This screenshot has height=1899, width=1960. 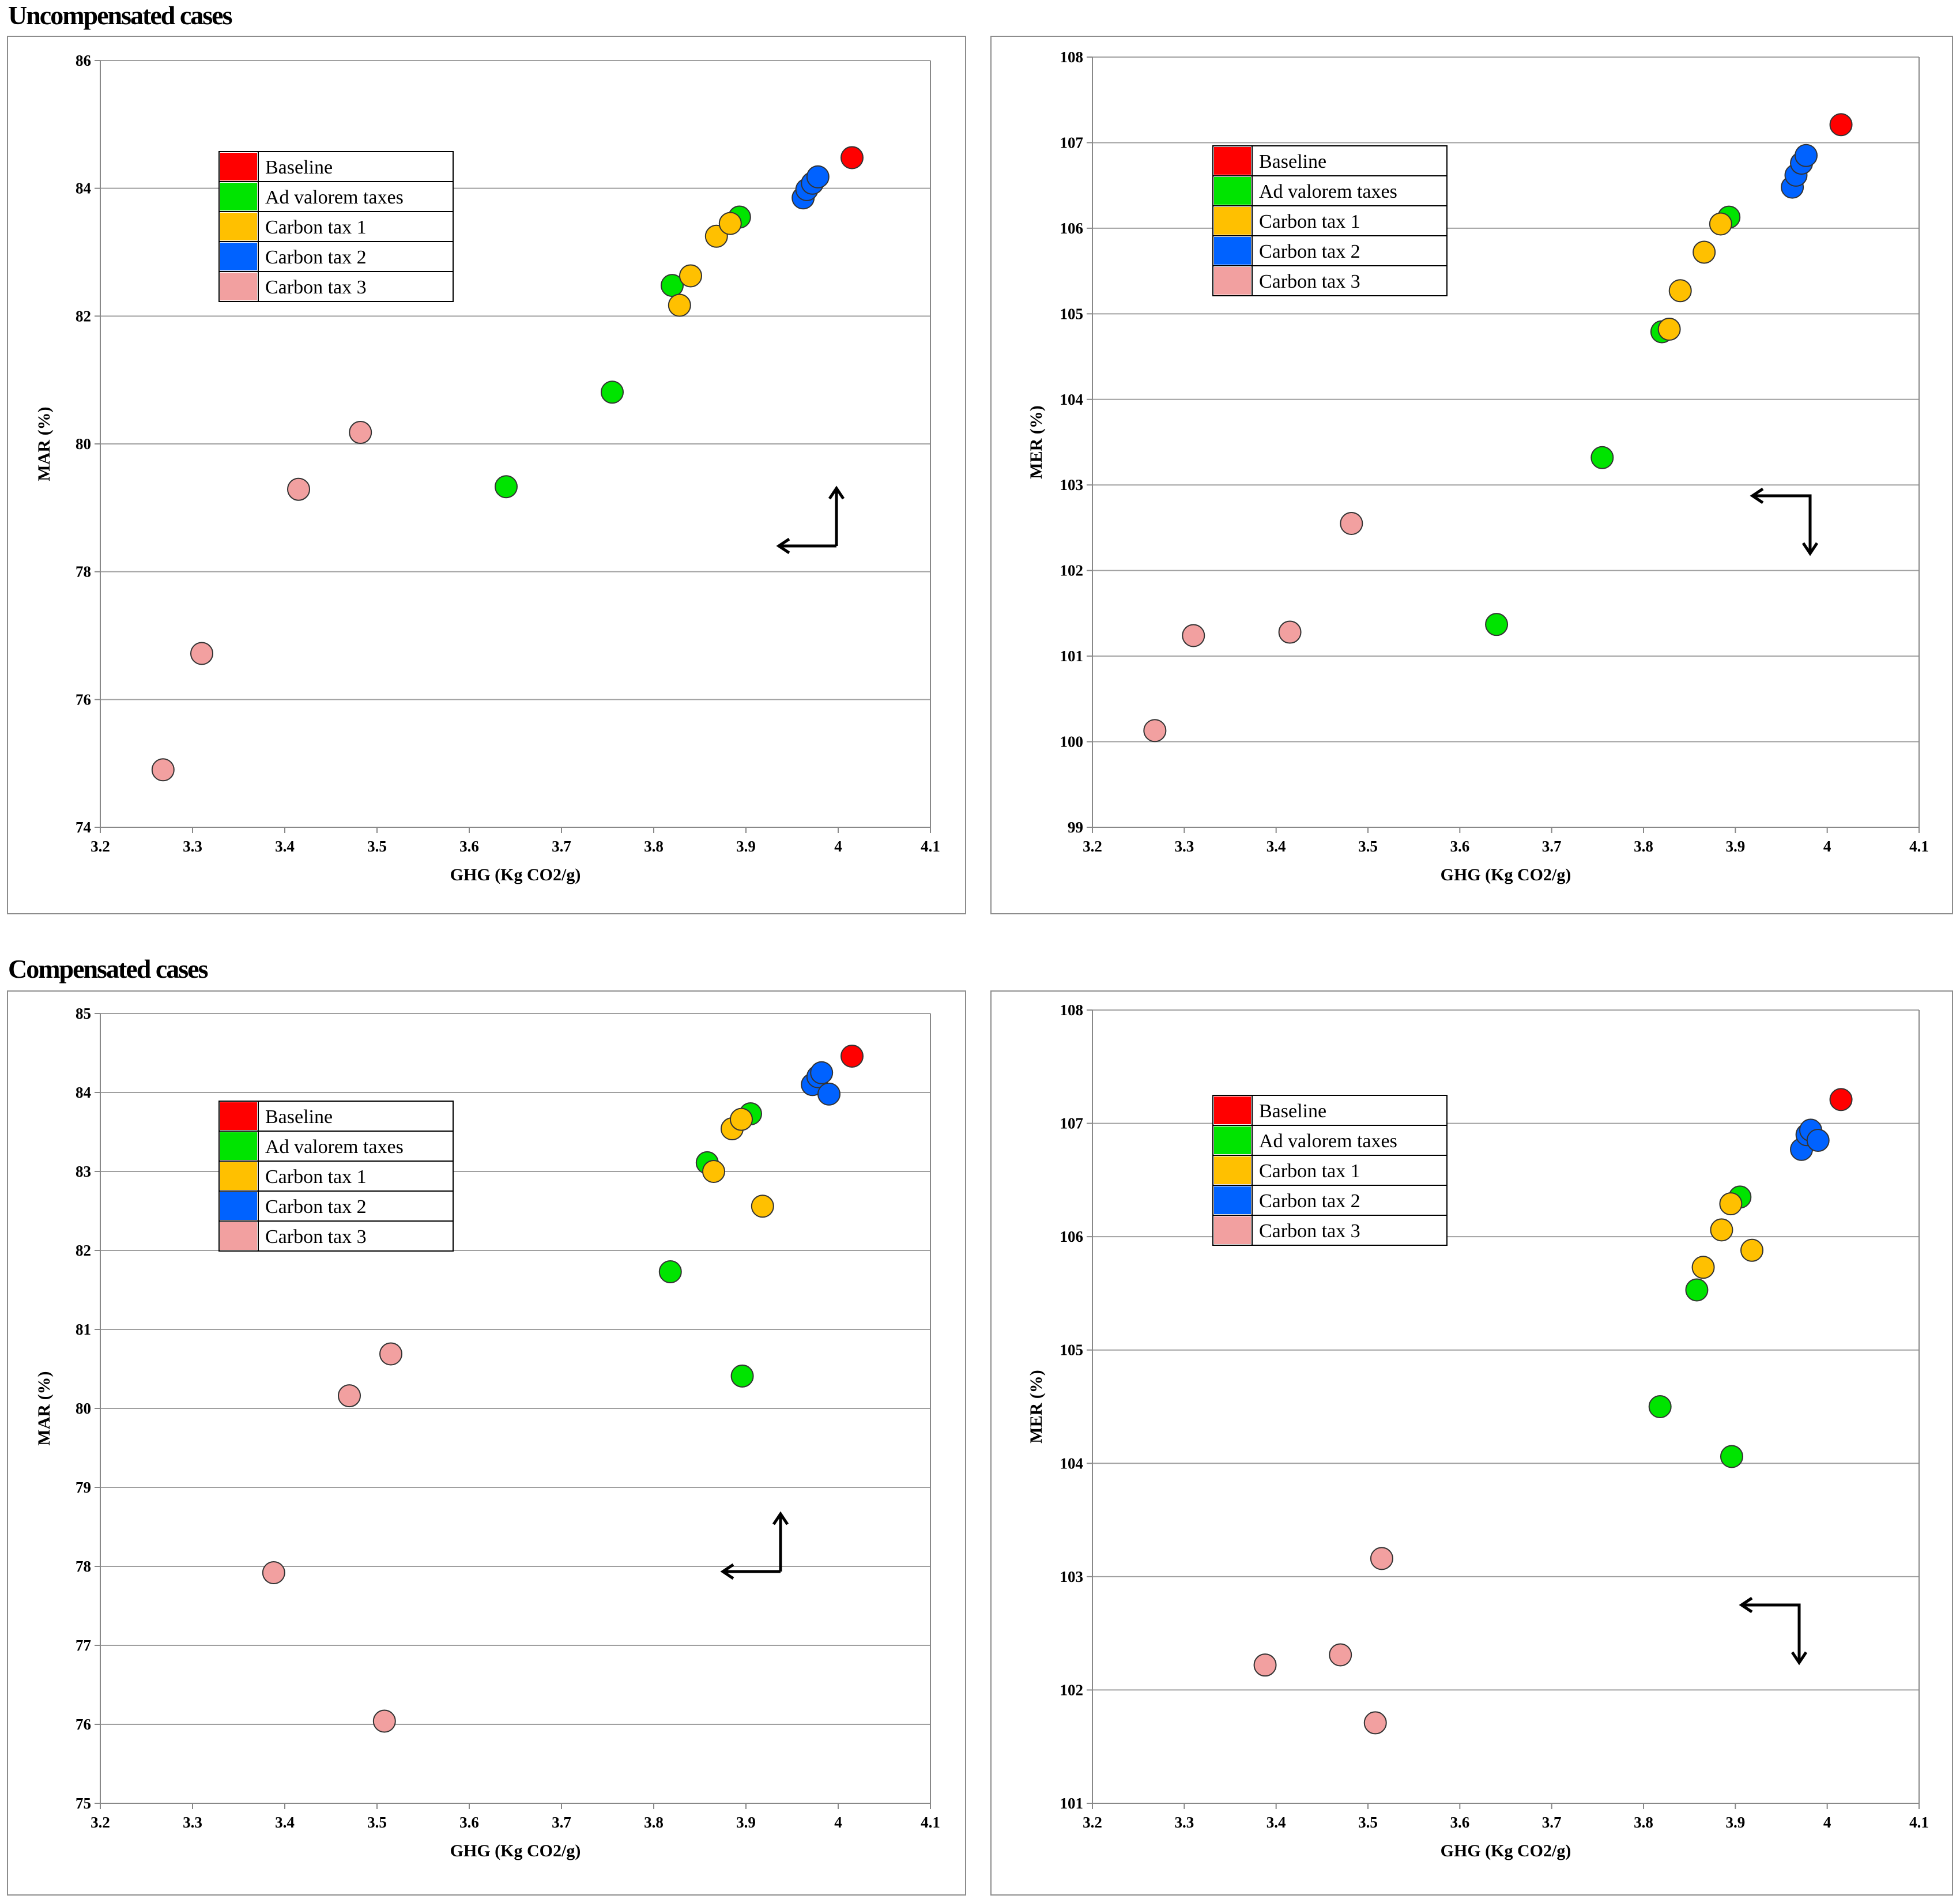 What do you see at coordinates (83, 1013) in the screenshot?
I see `y-tick-label: 85` at bounding box center [83, 1013].